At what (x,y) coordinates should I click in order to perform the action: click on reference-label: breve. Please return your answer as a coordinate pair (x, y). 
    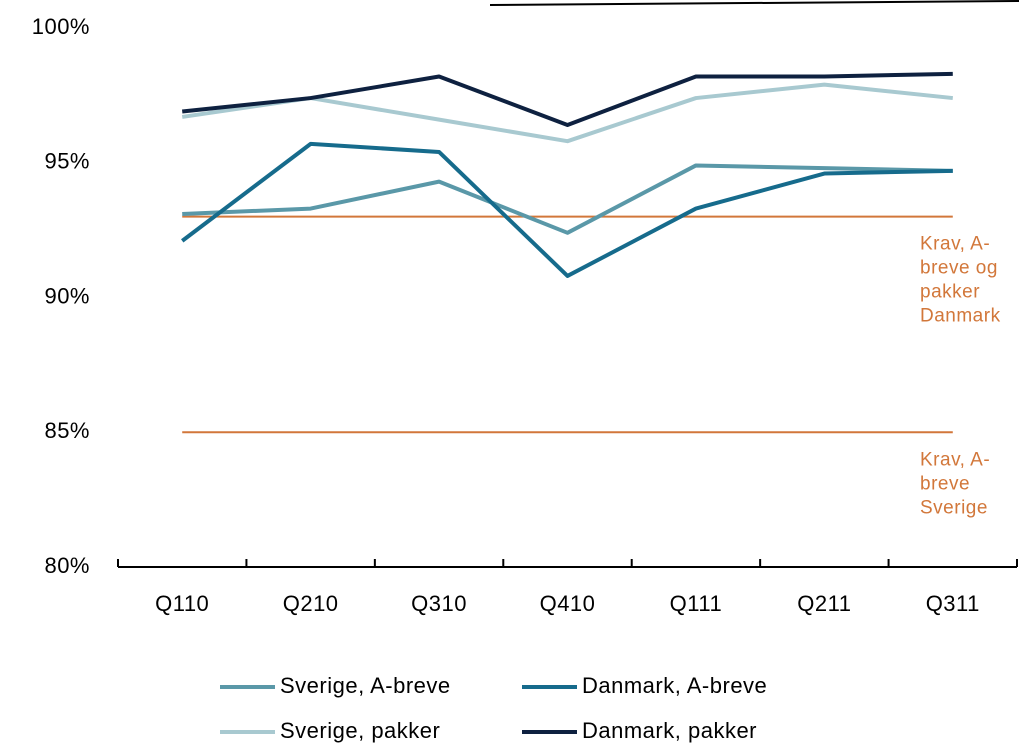
    Looking at the image, I should click on (945, 483).